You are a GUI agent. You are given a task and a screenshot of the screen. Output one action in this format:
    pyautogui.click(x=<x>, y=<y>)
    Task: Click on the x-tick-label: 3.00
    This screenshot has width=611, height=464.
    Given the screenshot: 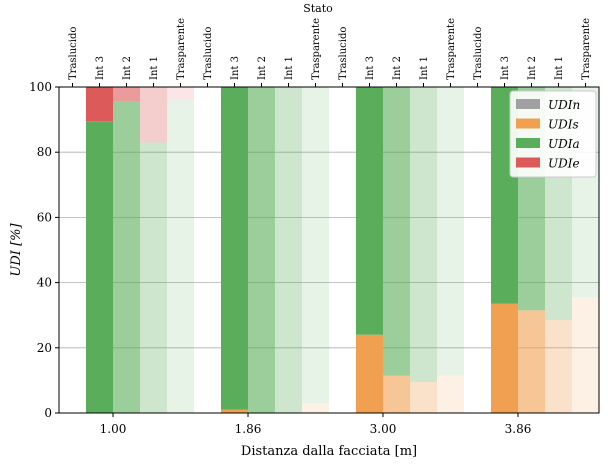 What is the action you would take?
    pyautogui.click(x=383, y=429)
    